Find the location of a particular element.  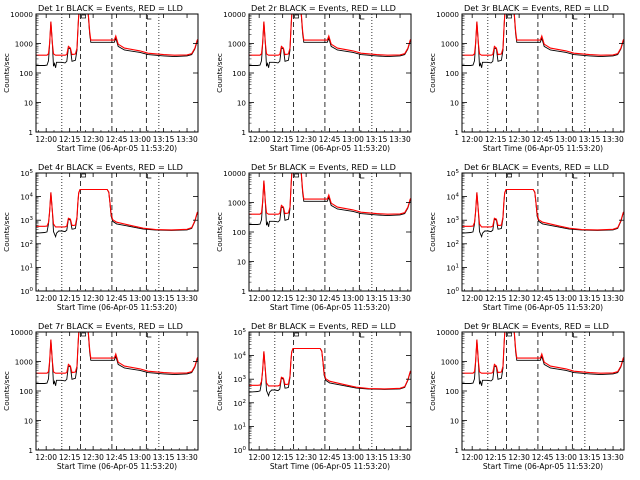

panel-title: Det 6r BLACK = Events, RED = LLD is located at coordinates (536, 167).